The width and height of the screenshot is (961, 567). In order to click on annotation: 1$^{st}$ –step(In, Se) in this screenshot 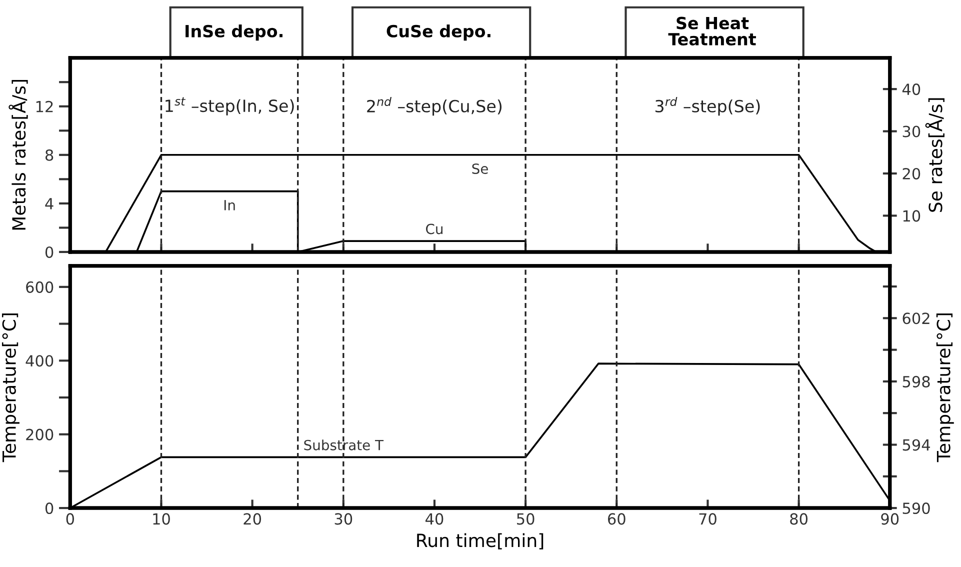, I will do `click(230, 106)`.